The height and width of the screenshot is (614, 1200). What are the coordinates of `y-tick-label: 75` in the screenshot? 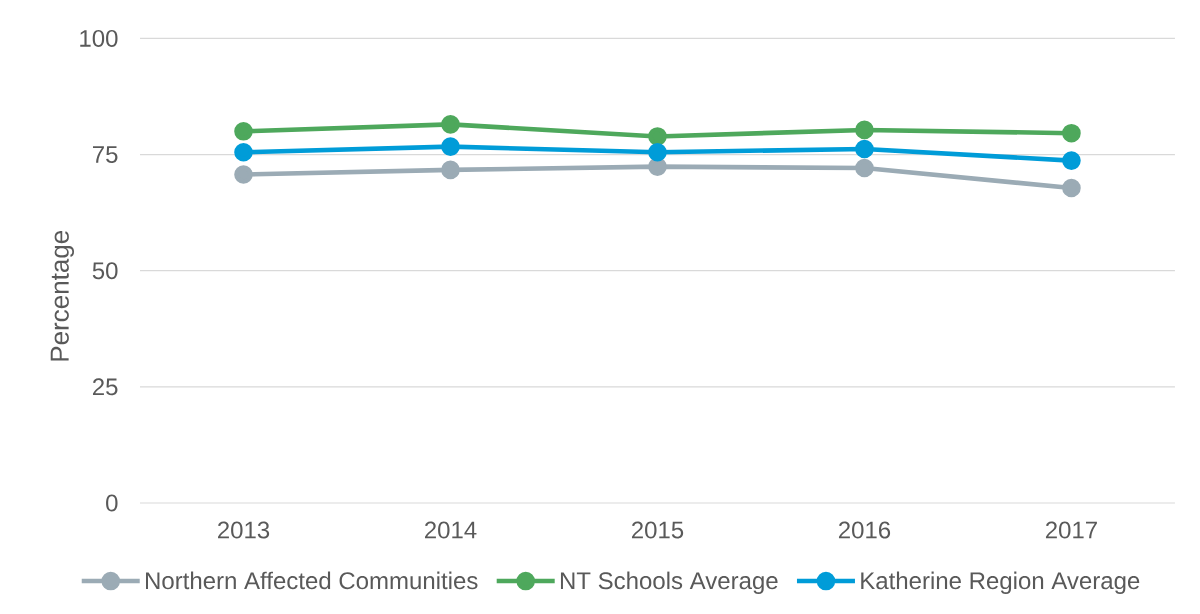 It's located at (105, 154).